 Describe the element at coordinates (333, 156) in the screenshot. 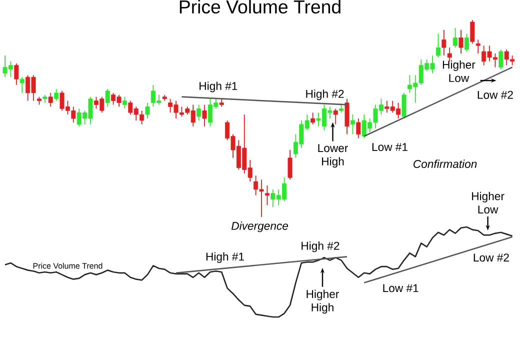

I see `annotation: Lower High` at that location.